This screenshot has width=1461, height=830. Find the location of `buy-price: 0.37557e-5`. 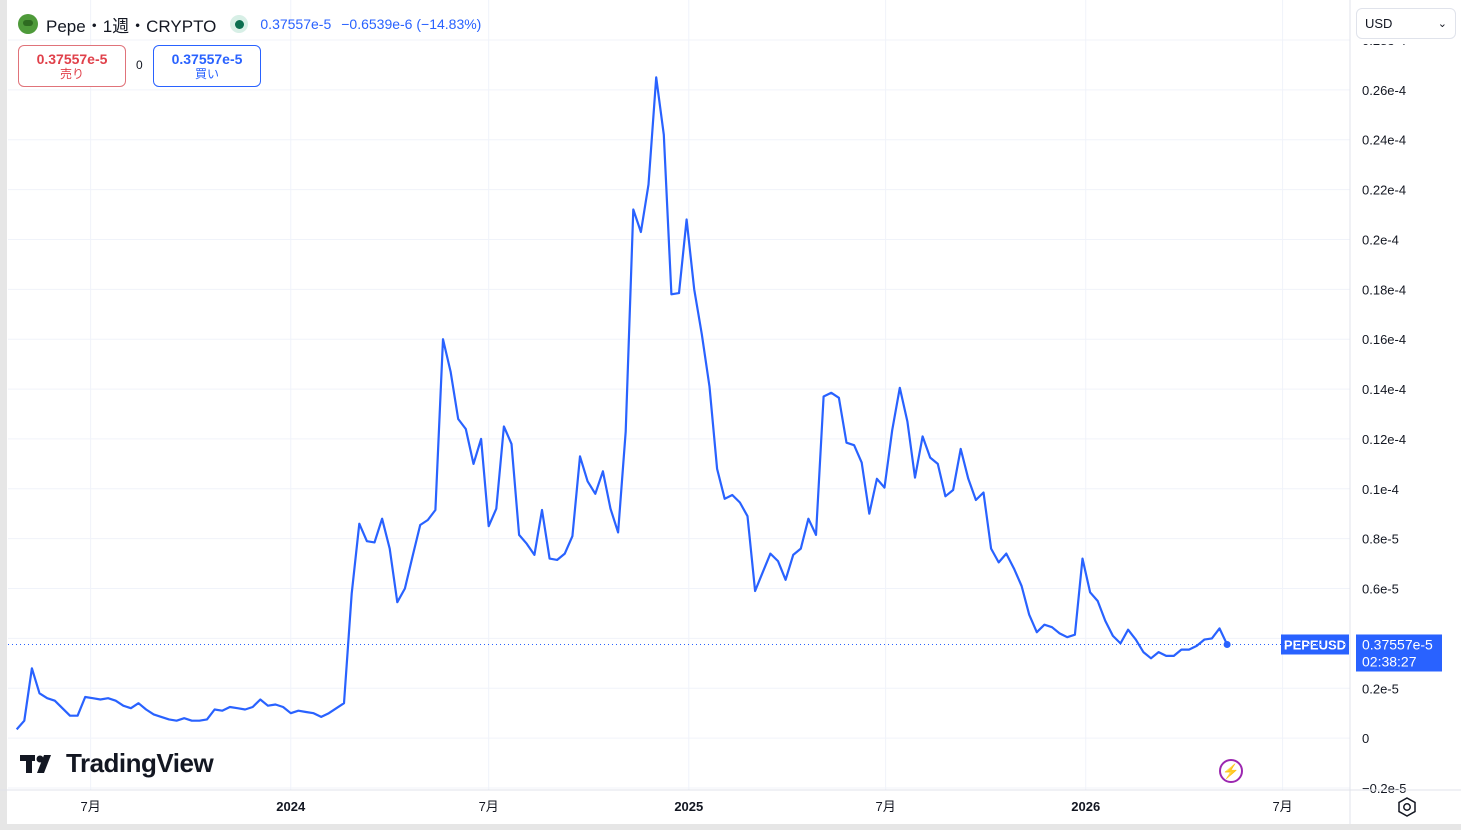

buy-price: 0.37557e-5 is located at coordinates (207, 59).